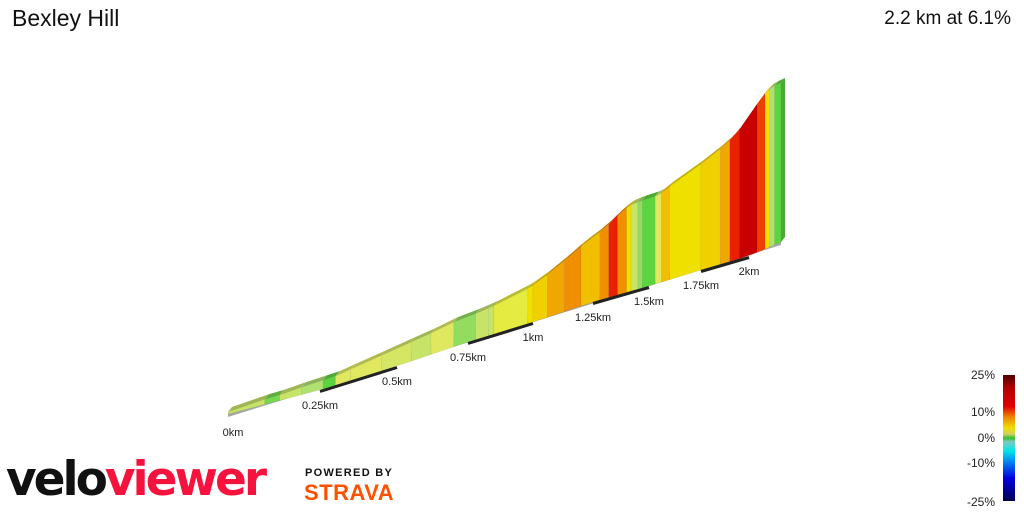  What do you see at coordinates (349, 492) in the screenshot?
I see `strava-logo: STRAVA` at bounding box center [349, 492].